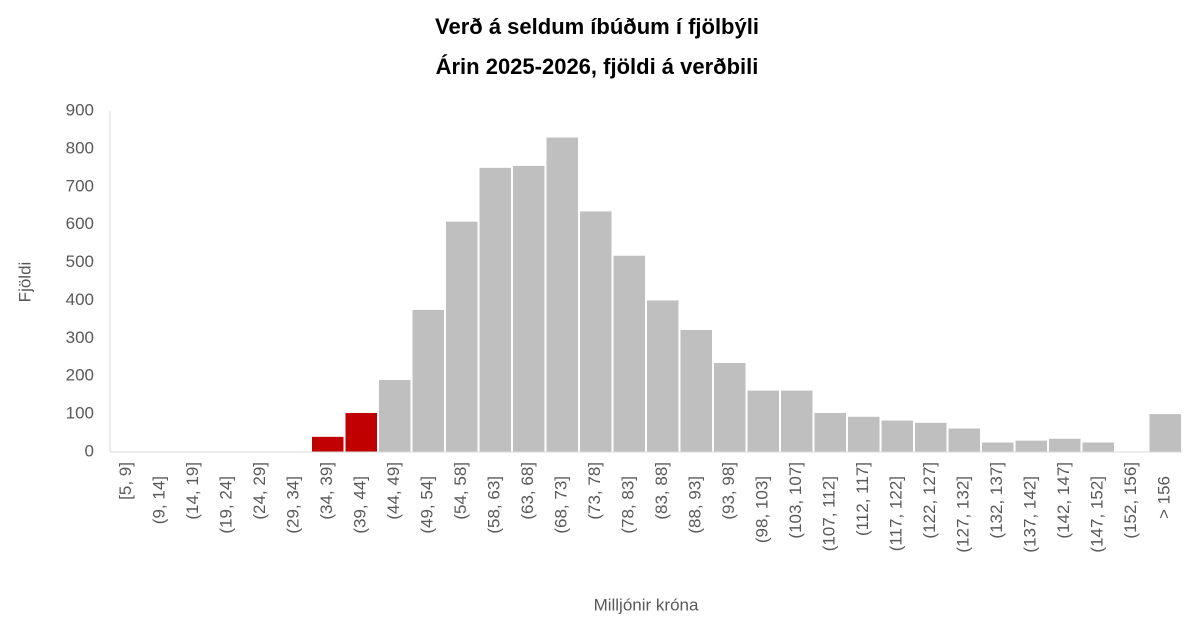  Describe the element at coordinates (80, 261) in the screenshot. I see `y-tick-label: 500` at that location.